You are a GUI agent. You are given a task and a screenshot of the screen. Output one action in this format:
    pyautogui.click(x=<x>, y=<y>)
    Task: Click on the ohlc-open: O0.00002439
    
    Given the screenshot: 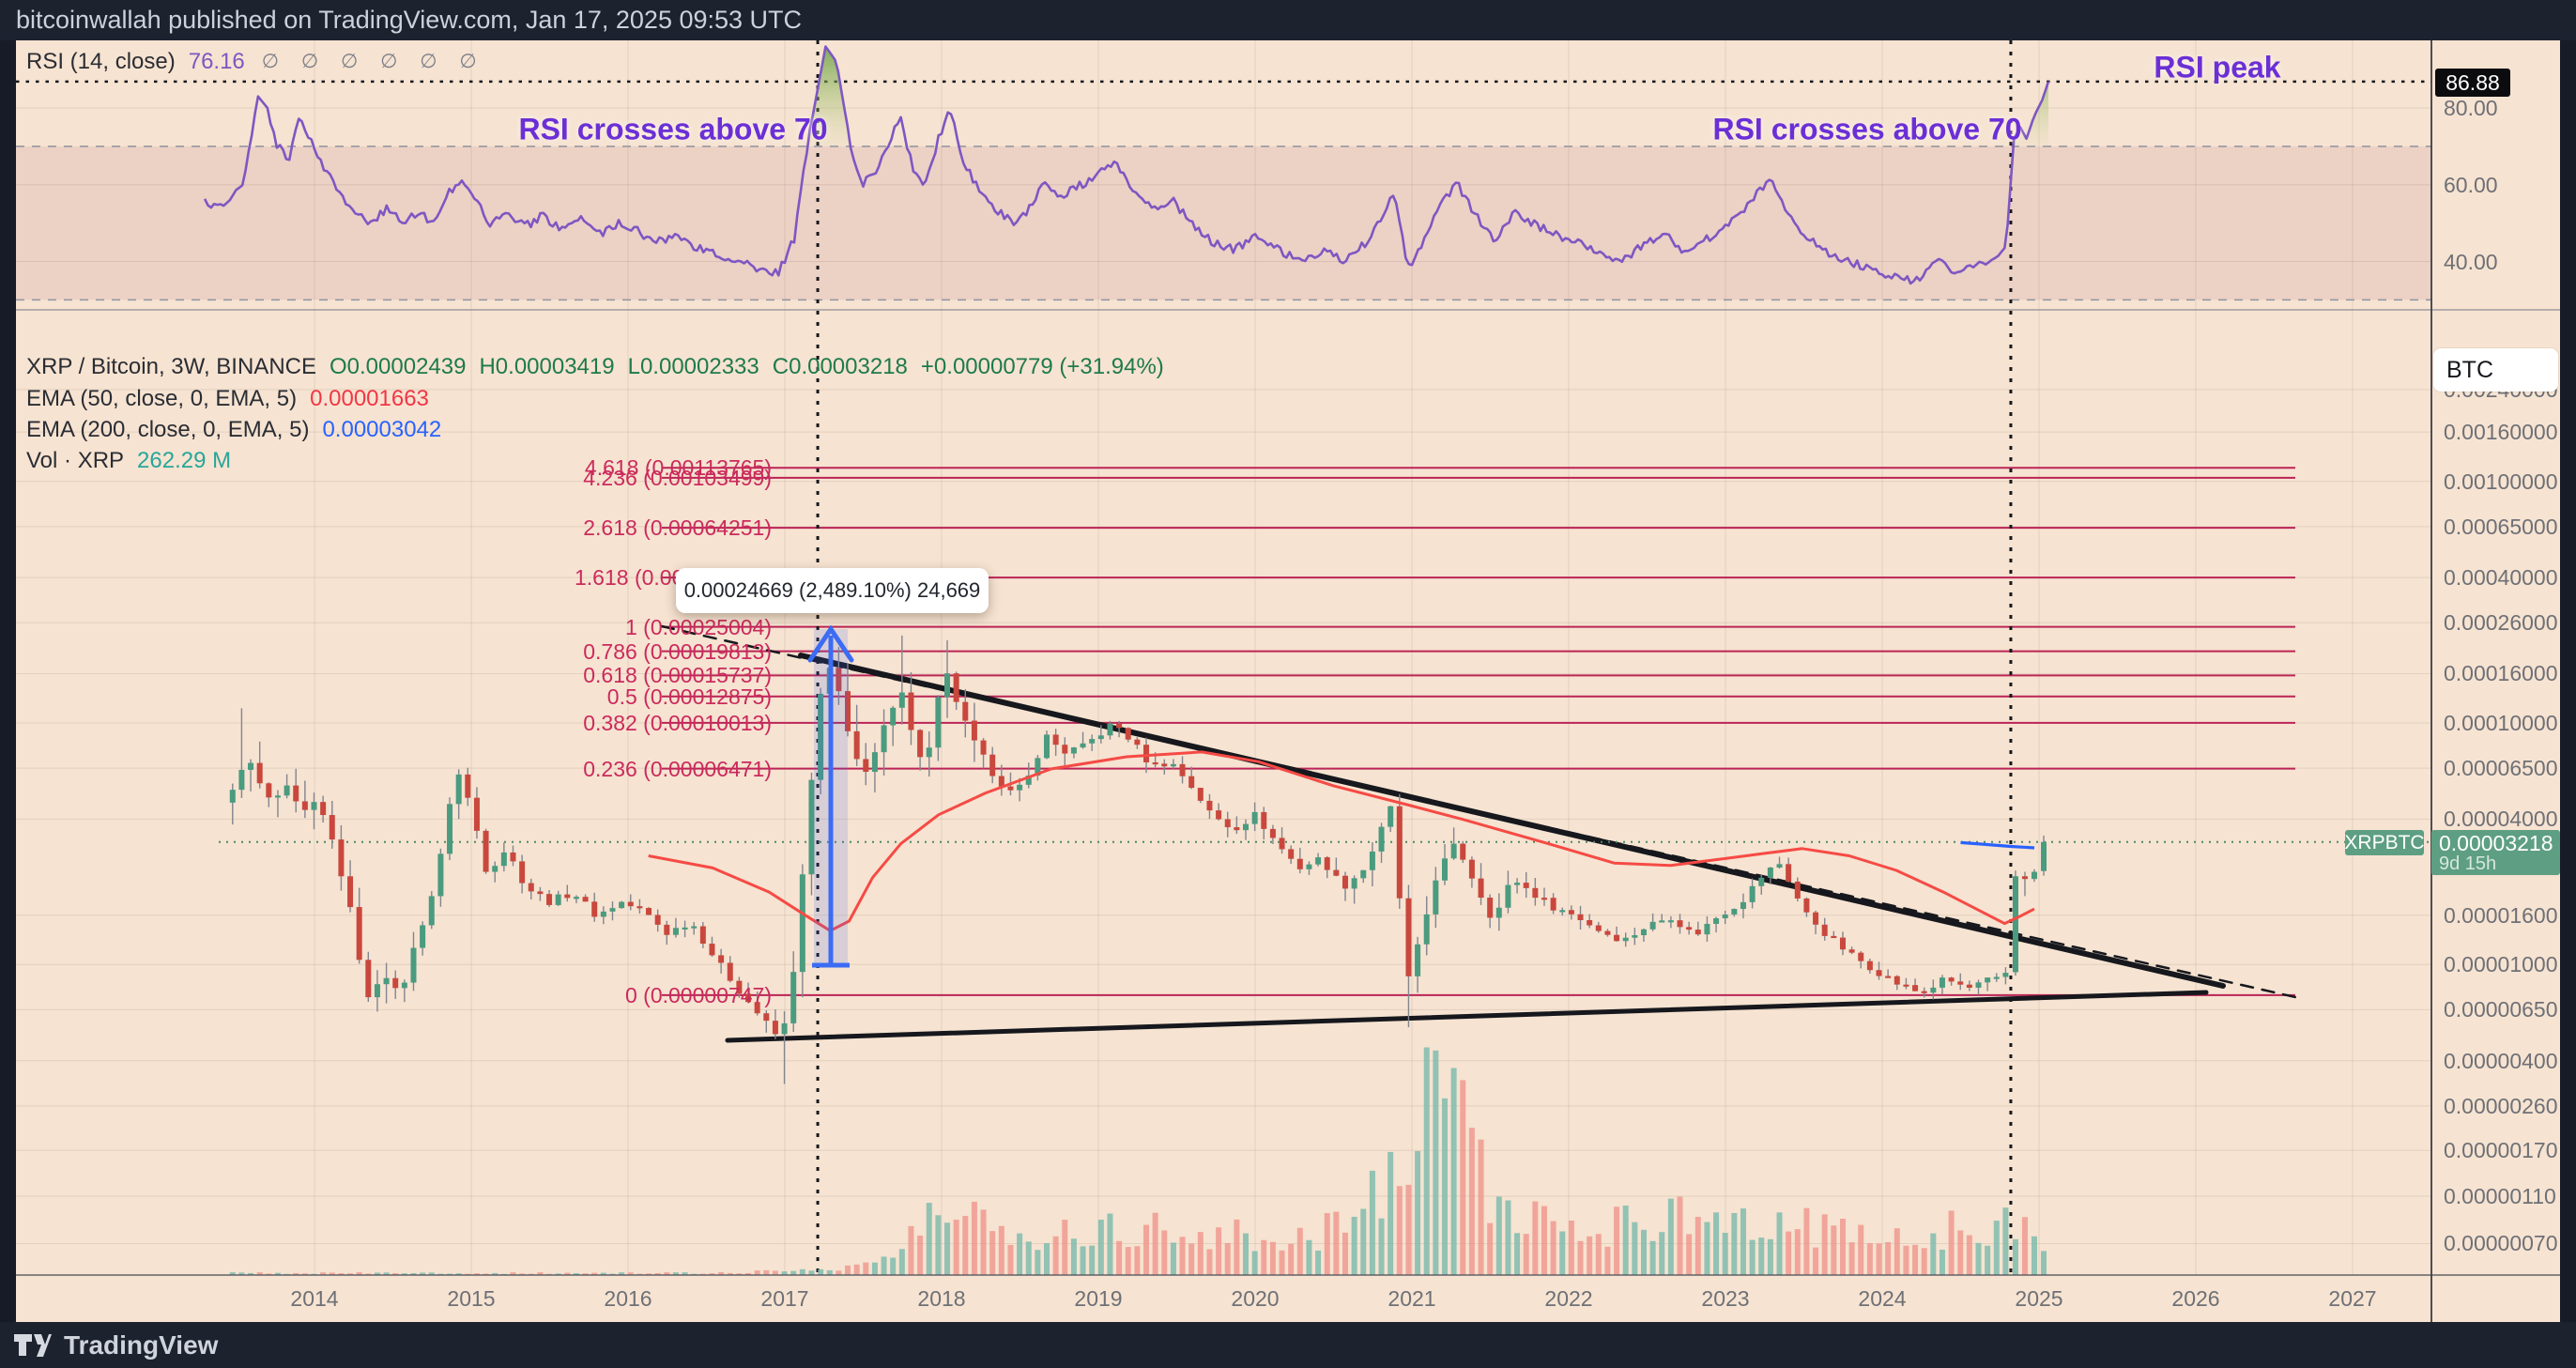 What is the action you would take?
    pyautogui.click(x=399, y=367)
    